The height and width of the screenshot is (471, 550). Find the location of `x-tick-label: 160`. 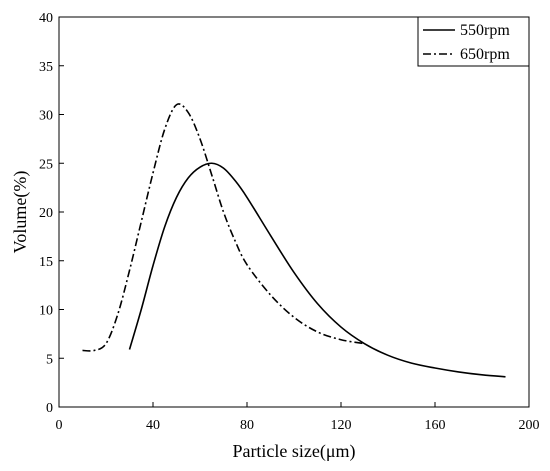

x-tick-label: 160 is located at coordinates (435, 425).